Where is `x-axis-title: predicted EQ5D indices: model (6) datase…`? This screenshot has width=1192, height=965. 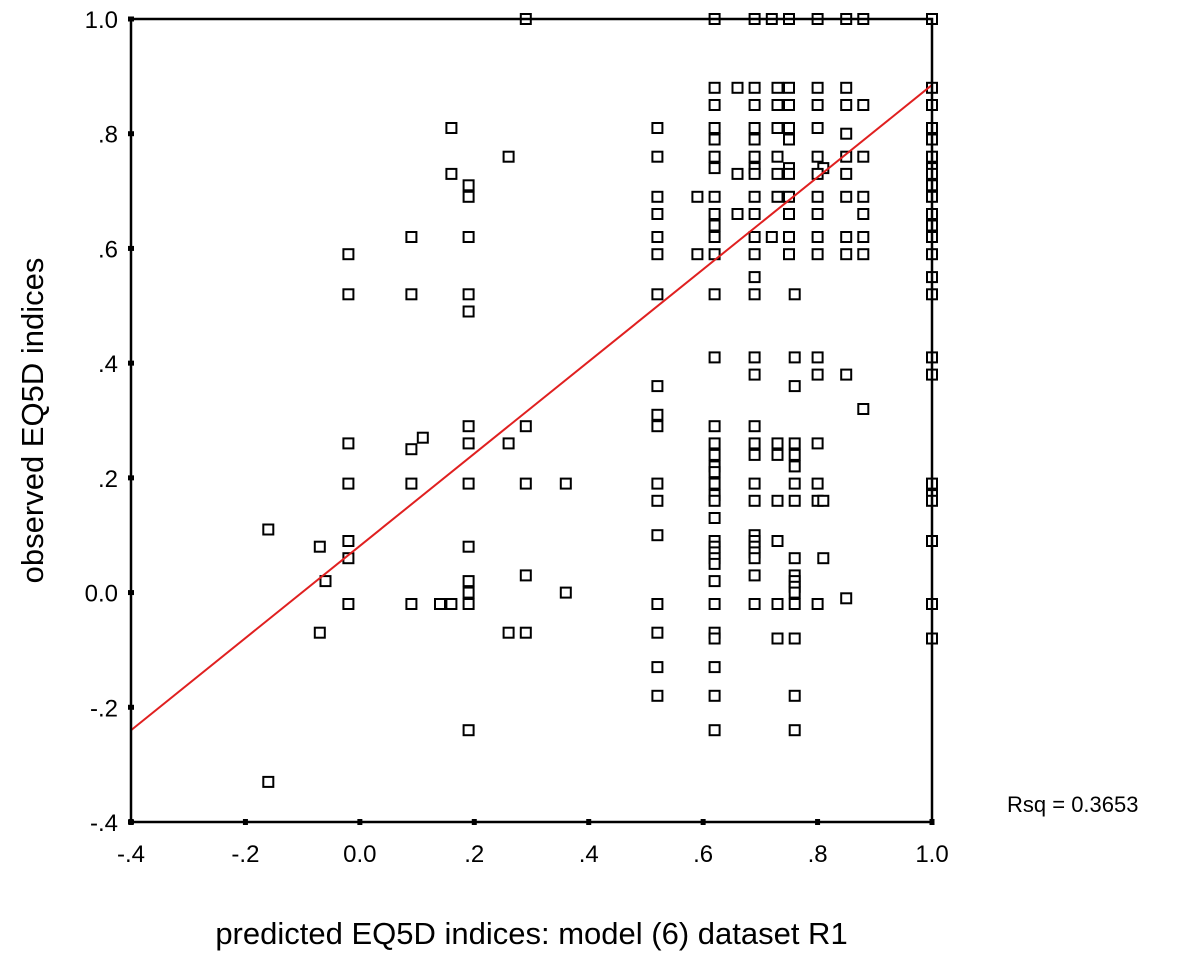 x-axis-title: predicted EQ5D indices: model (6) datase… is located at coordinates (531, 933).